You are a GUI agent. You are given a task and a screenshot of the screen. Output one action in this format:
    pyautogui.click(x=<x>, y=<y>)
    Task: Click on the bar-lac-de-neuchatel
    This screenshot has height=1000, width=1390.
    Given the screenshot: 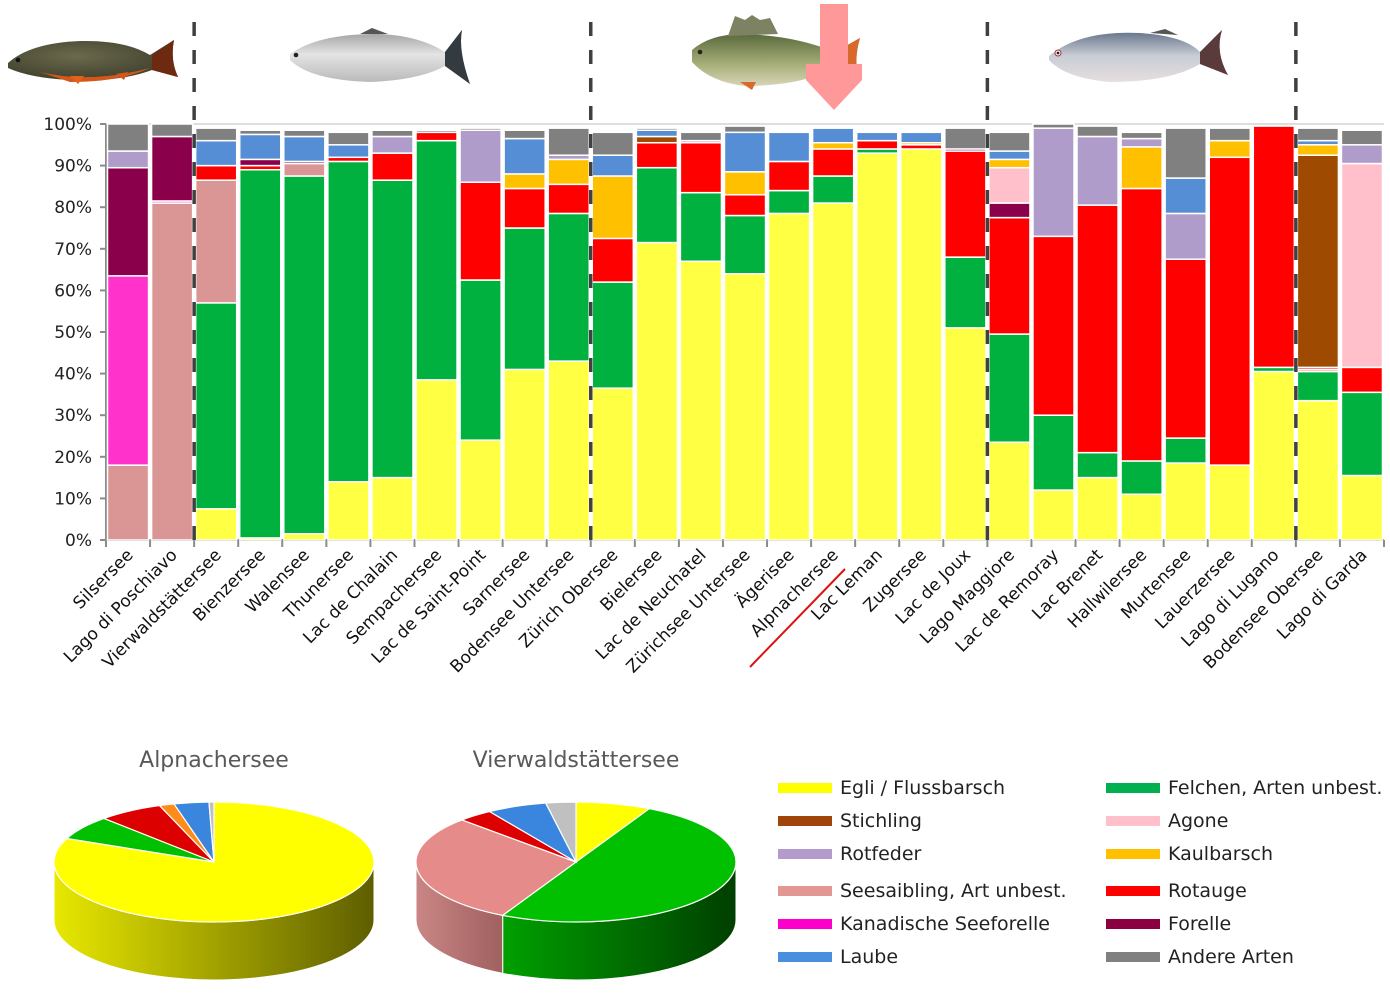 What is the action you would take?
    pyautogui.click(x=701, y=336)
    